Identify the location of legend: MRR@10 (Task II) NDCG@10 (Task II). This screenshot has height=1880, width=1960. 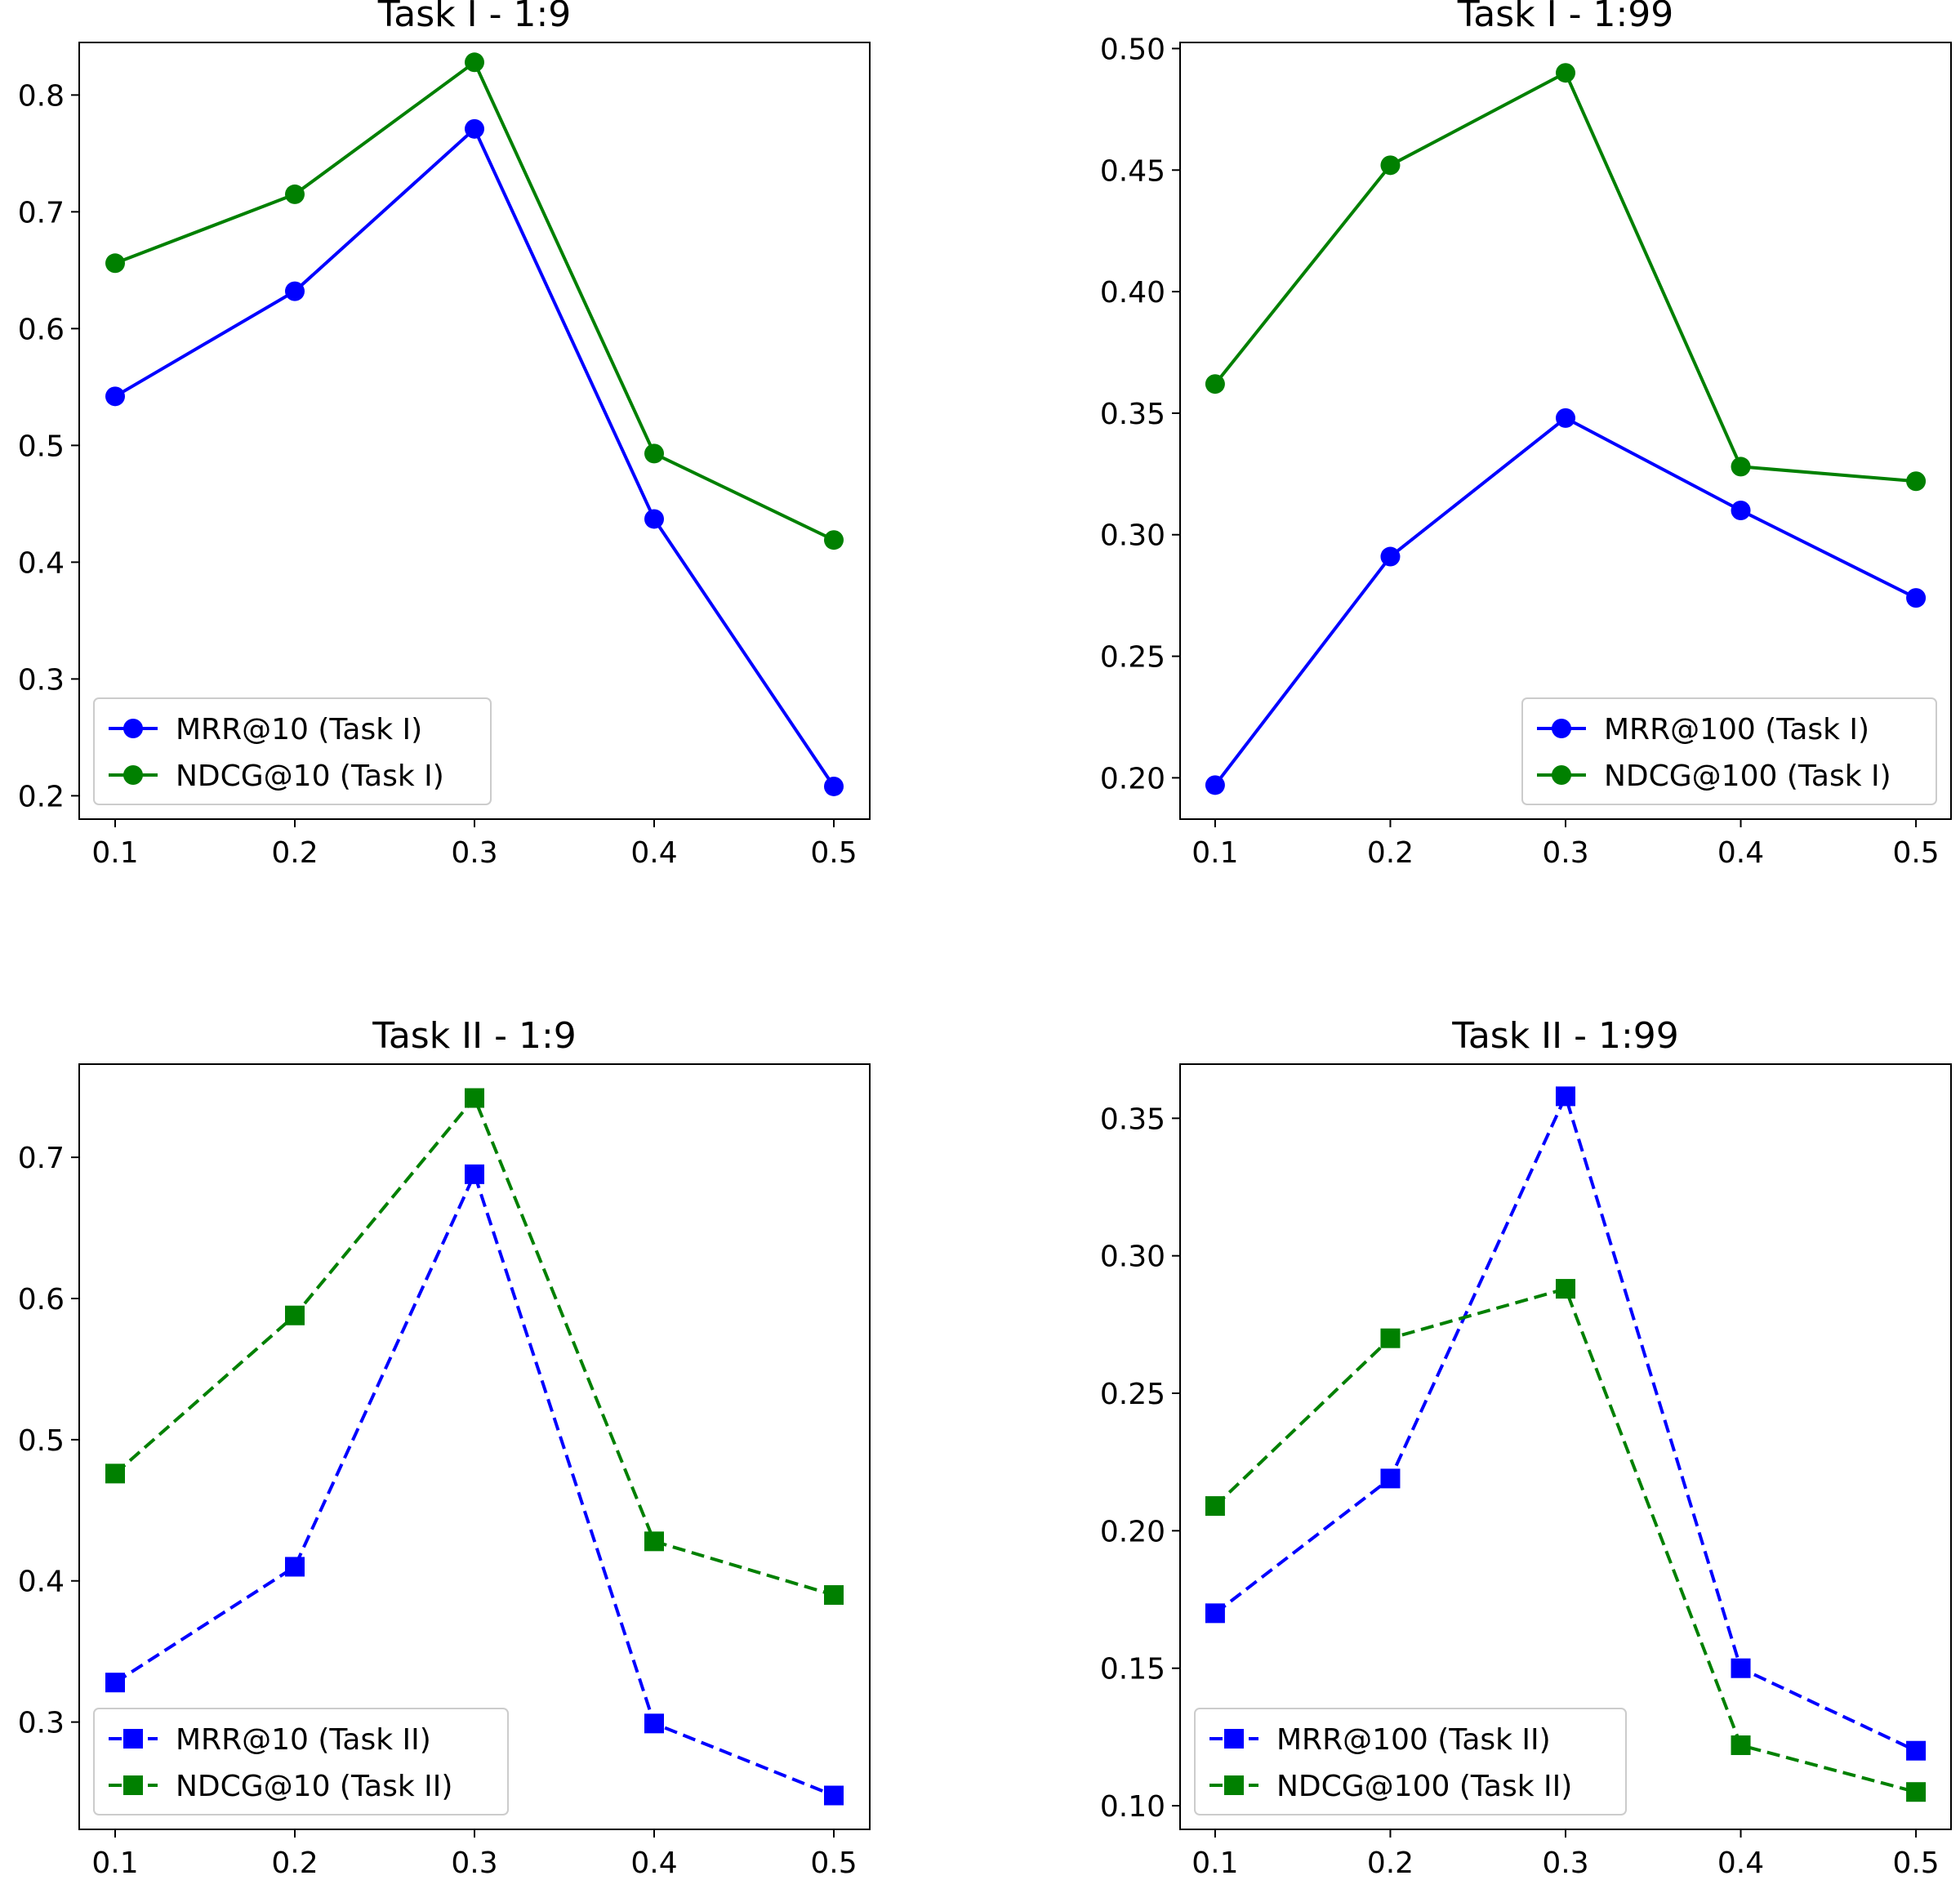
(301, 1762).